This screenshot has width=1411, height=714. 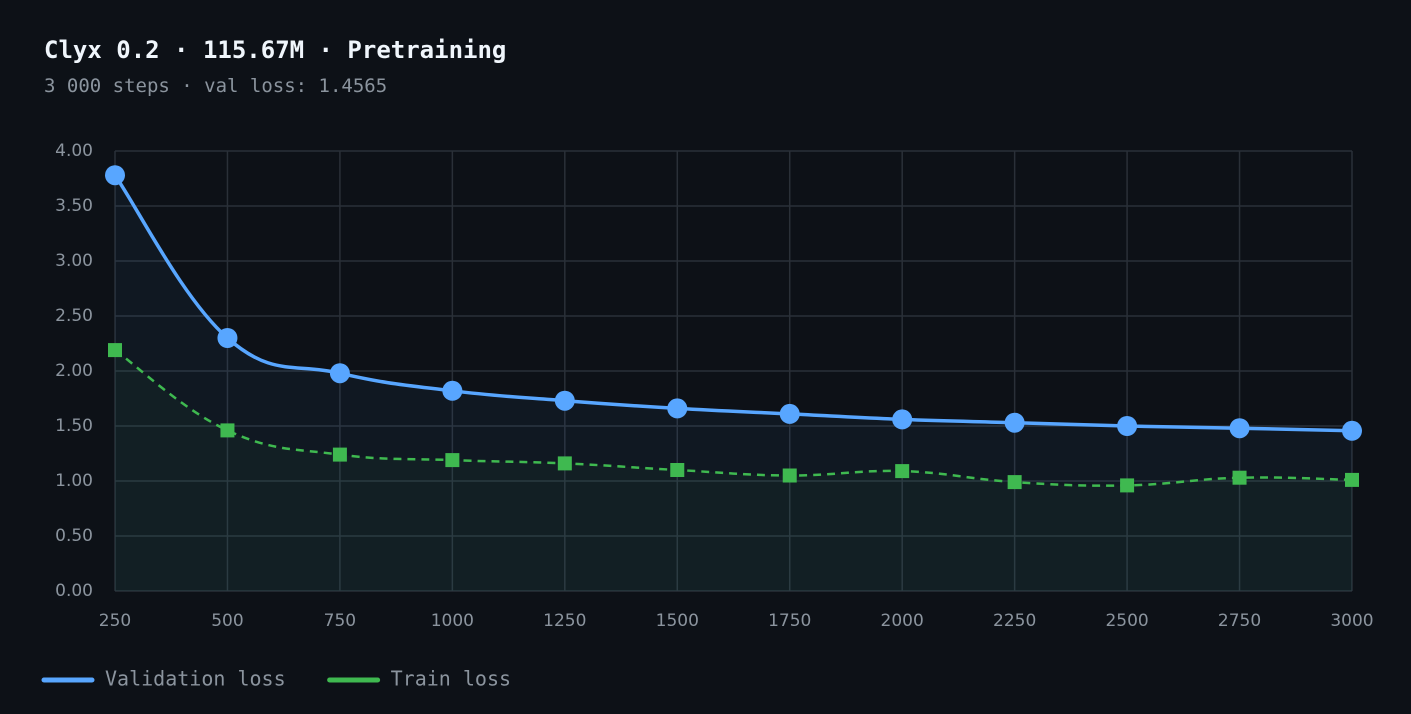 I want to click on x-tick-label: 2000, so click(x=902, y=621).